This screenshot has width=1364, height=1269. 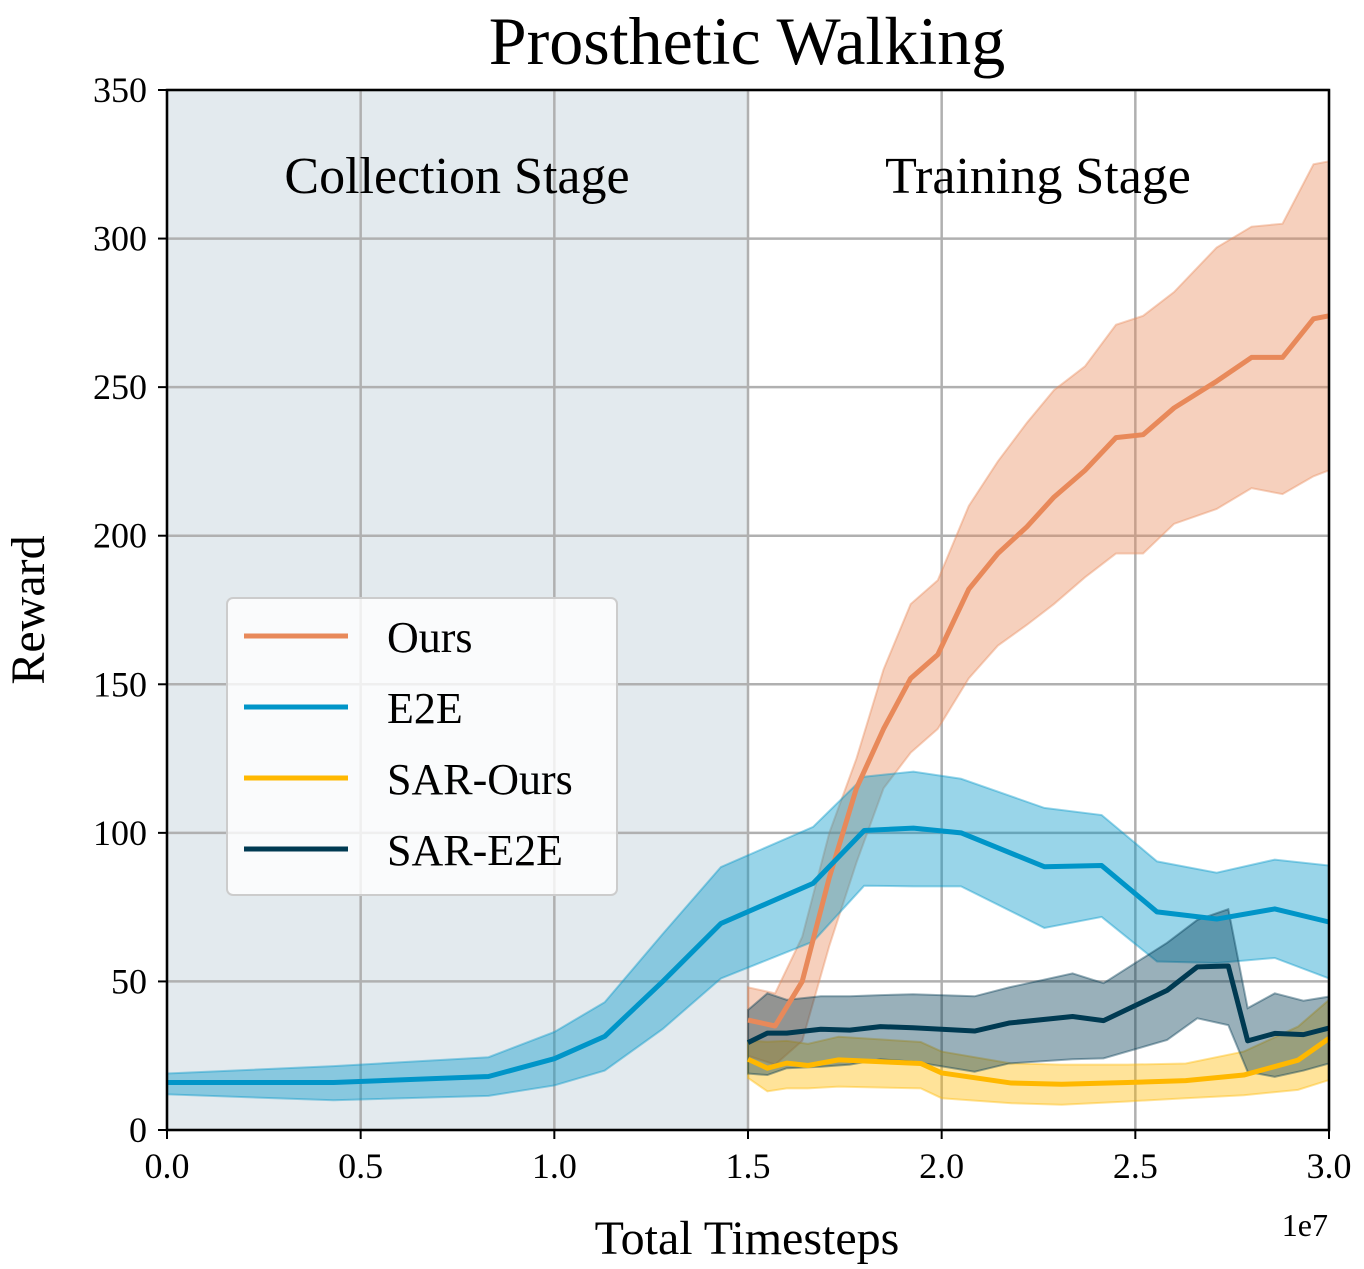 I want to click on legend-label-e2e: E2E, so click(x=425, y=708).